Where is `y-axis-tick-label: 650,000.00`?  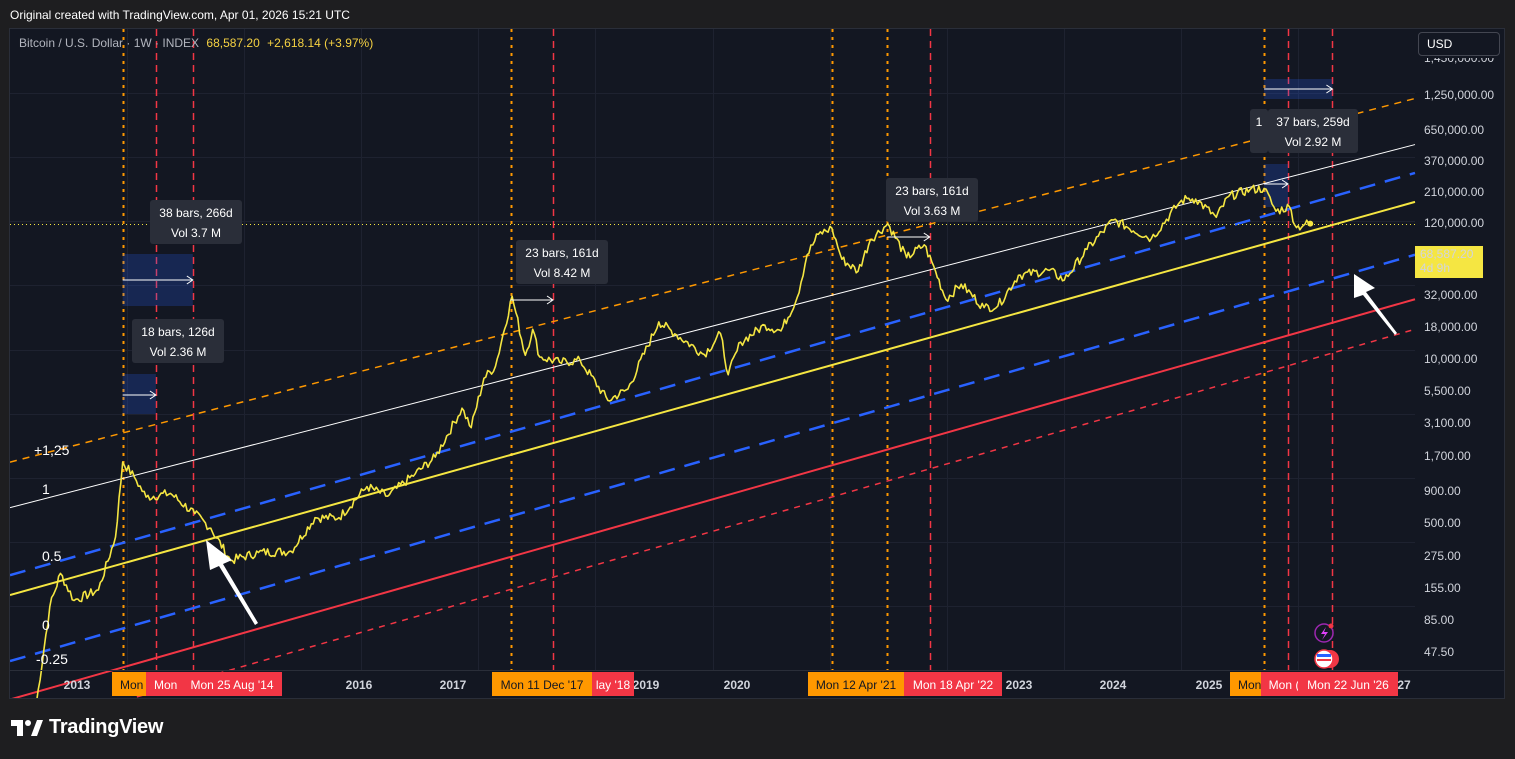 y-axis-tick-label: 650,000.00 is located at coordinates (1454, 130).